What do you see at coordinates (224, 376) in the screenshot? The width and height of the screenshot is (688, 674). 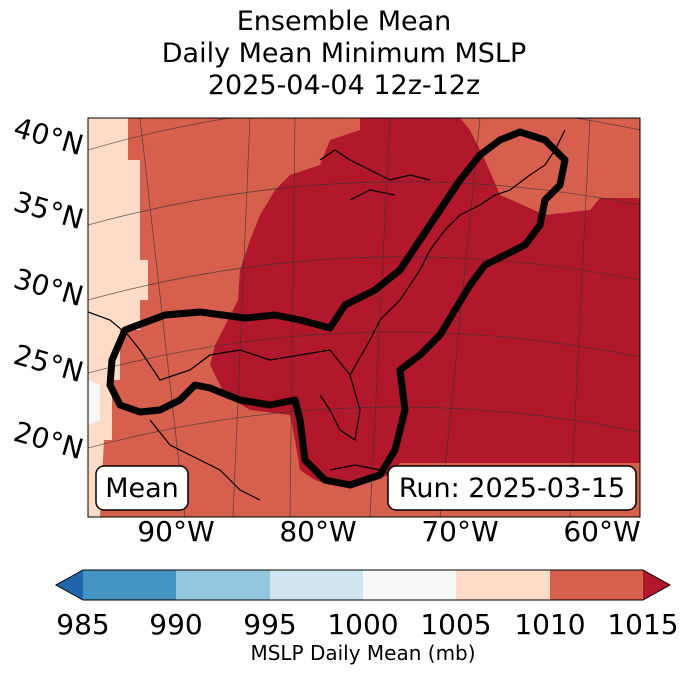 I see `coastline-gulf` at bounding box center [224, 376].